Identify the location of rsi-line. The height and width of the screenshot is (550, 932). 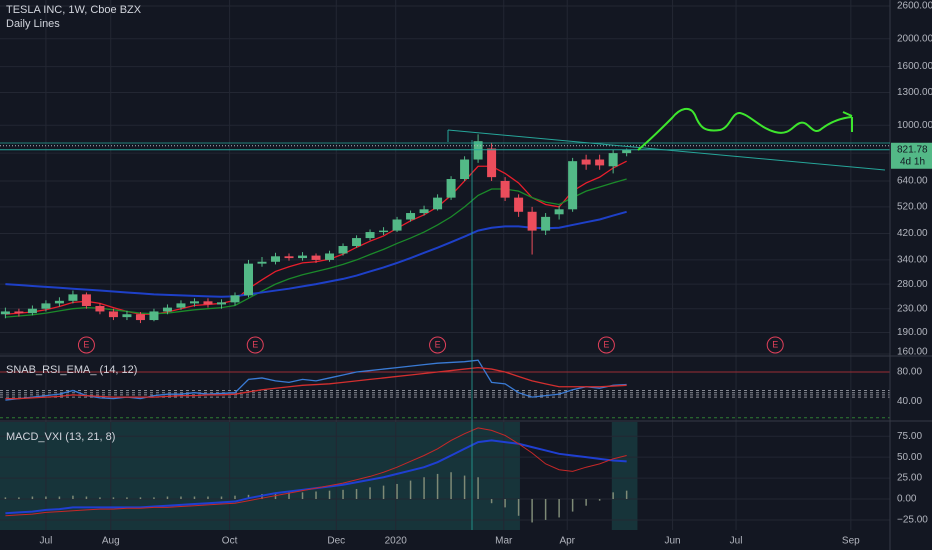
(316, 383).